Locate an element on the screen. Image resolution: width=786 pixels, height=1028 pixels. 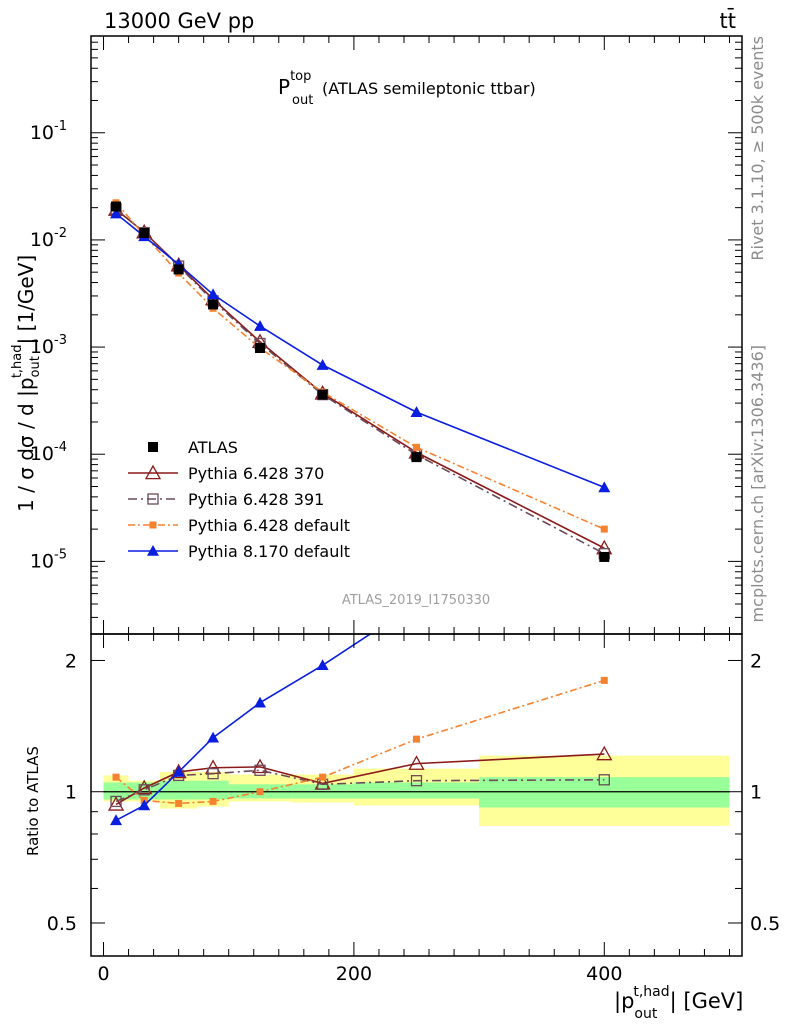
analysis-id-label: ATLAS_2019_I1750330 is located at coordinates (416, 600).